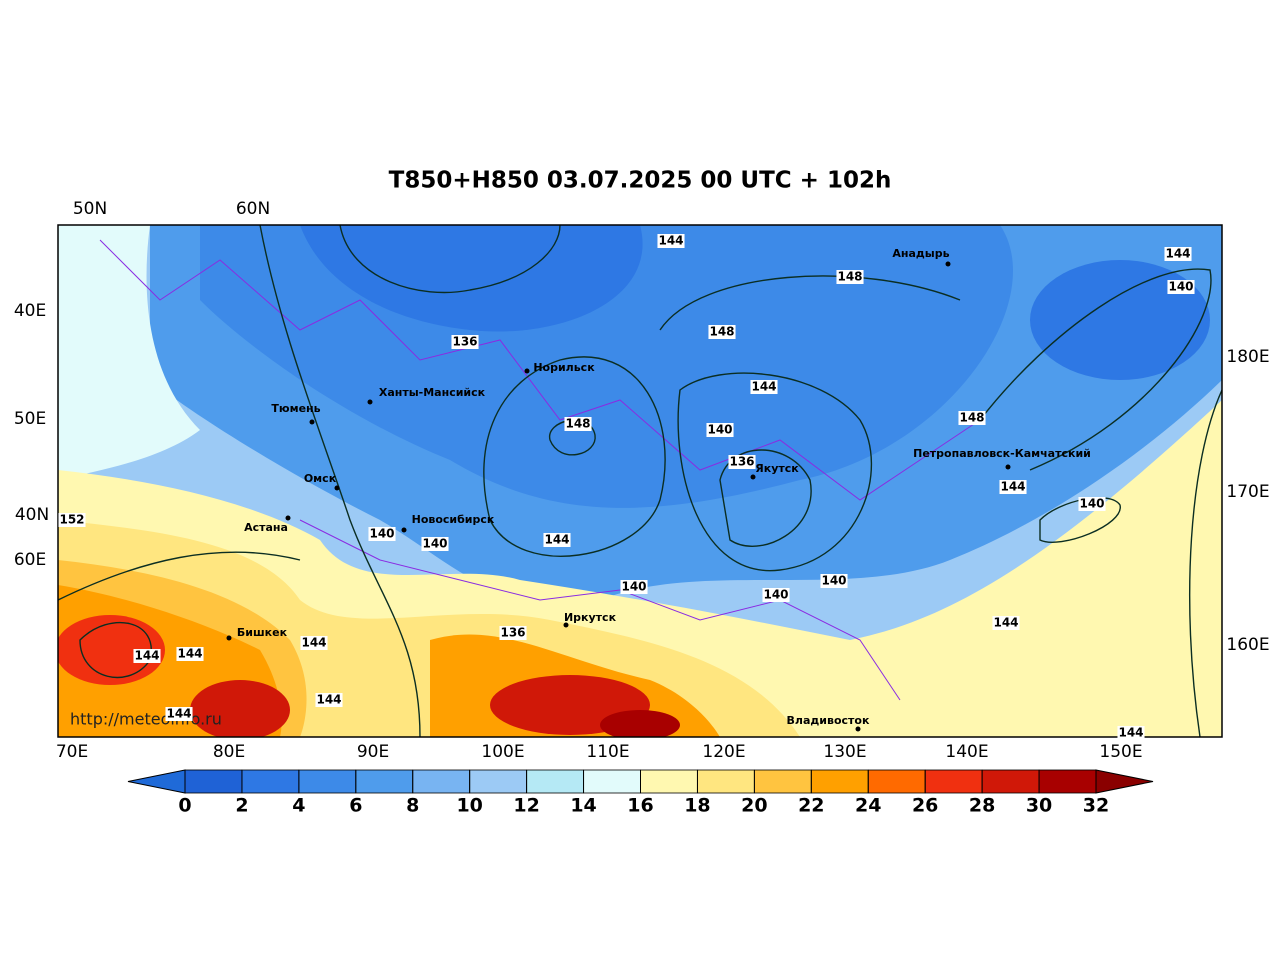  Describe the element at coordinates (583, 806) in the screenshot. I see `colorbar-tick-label: 14` at that location.